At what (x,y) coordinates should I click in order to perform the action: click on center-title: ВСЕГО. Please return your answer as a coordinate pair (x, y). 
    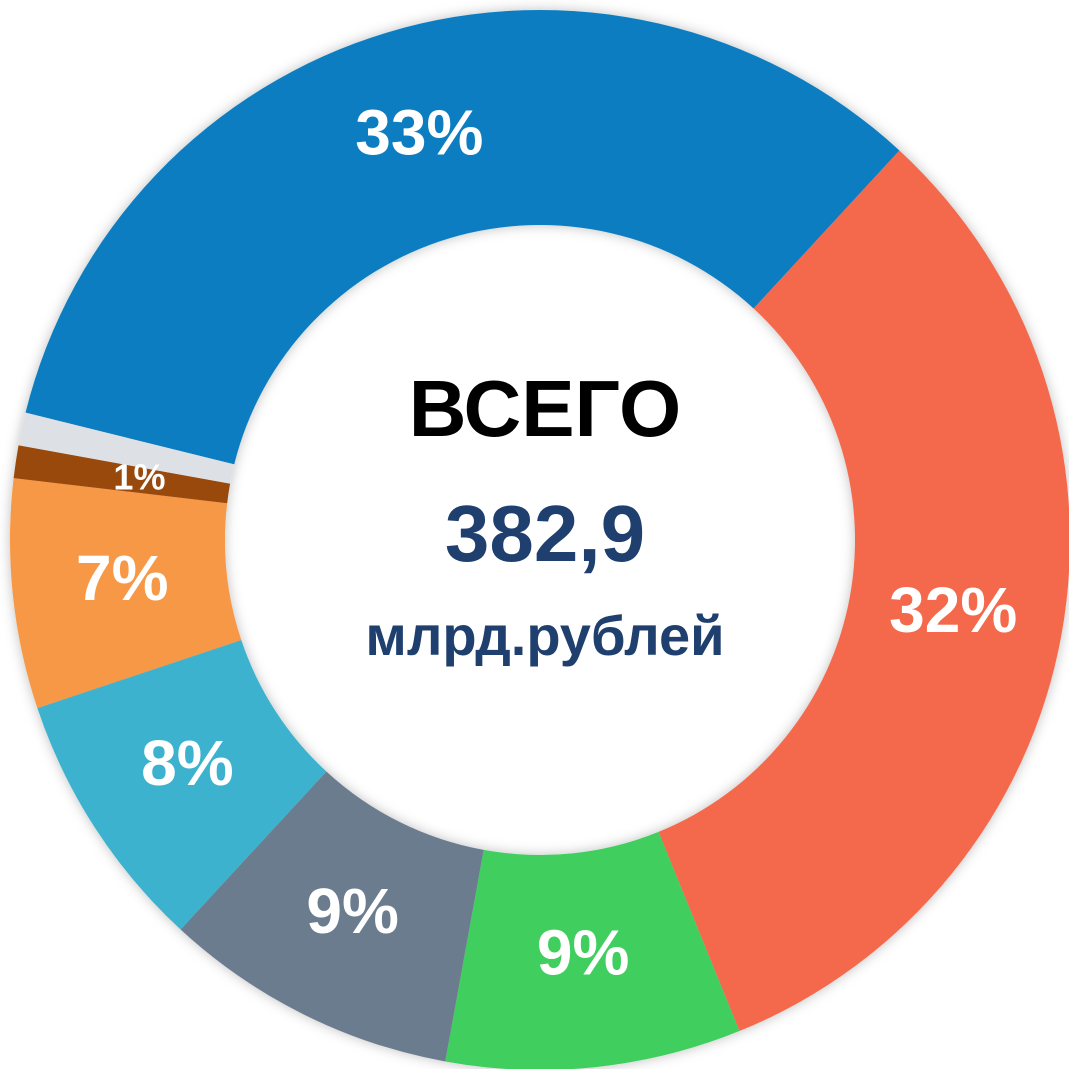
    Looking at the image, I should click on (545, 408).